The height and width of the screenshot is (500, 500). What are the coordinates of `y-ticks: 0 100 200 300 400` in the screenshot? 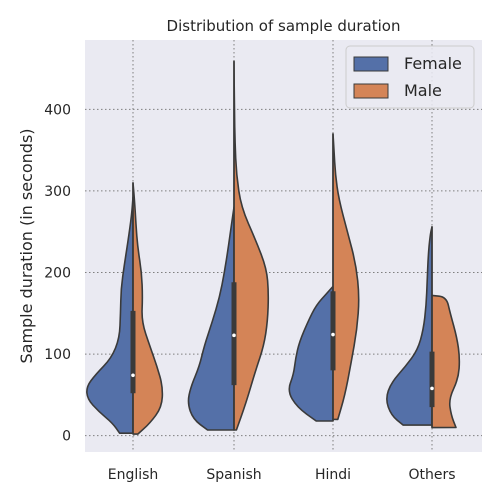 It's located at (57, 273).